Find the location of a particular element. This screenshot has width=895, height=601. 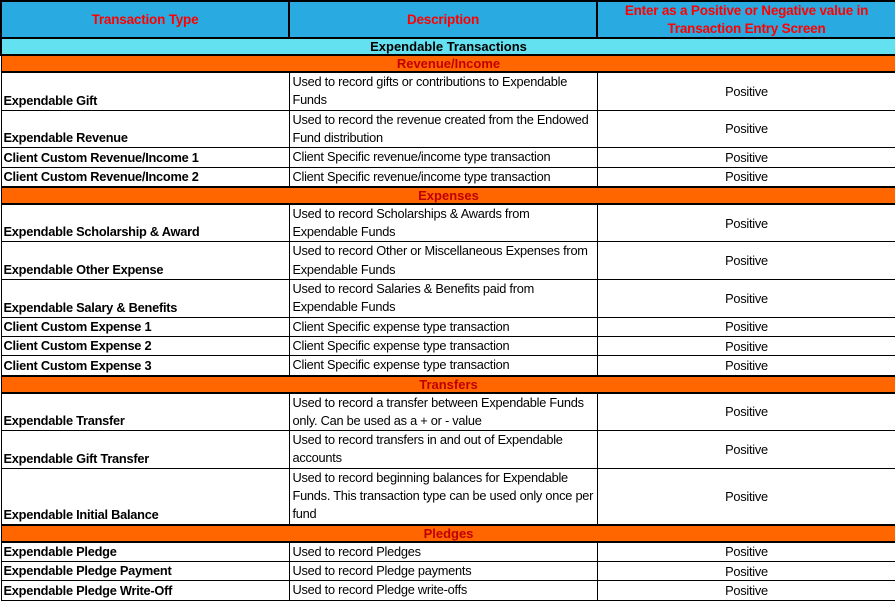

row-type-cell: Client Custom Revenue/Income 2 is located at coordinates (145, 177).